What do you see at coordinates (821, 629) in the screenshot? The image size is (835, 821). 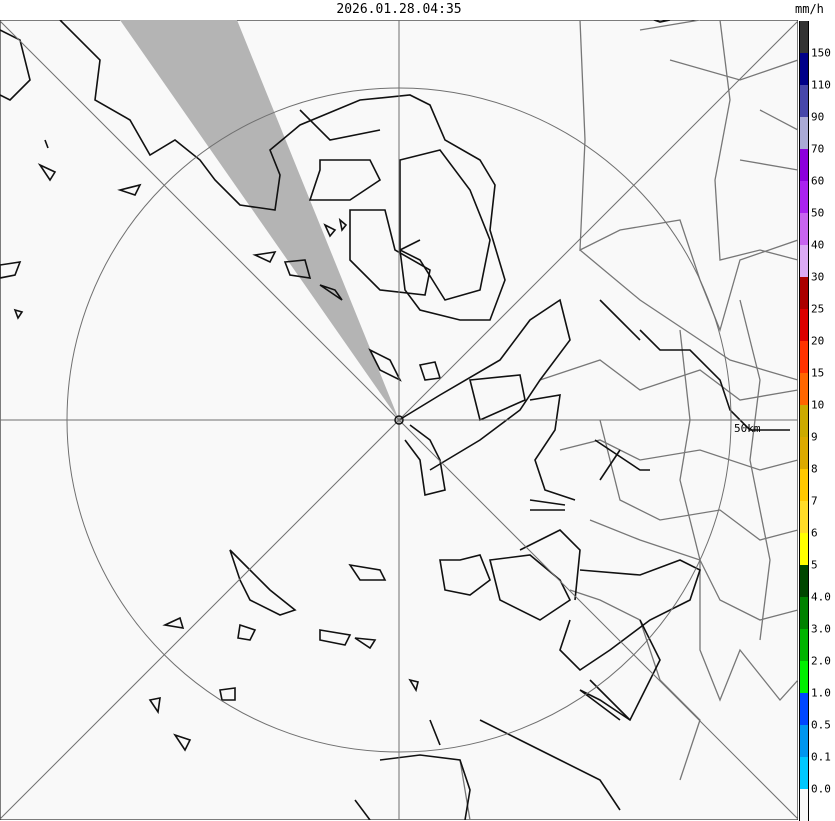 I see `legend-label: 3.0` at bounding box center [821, 629].